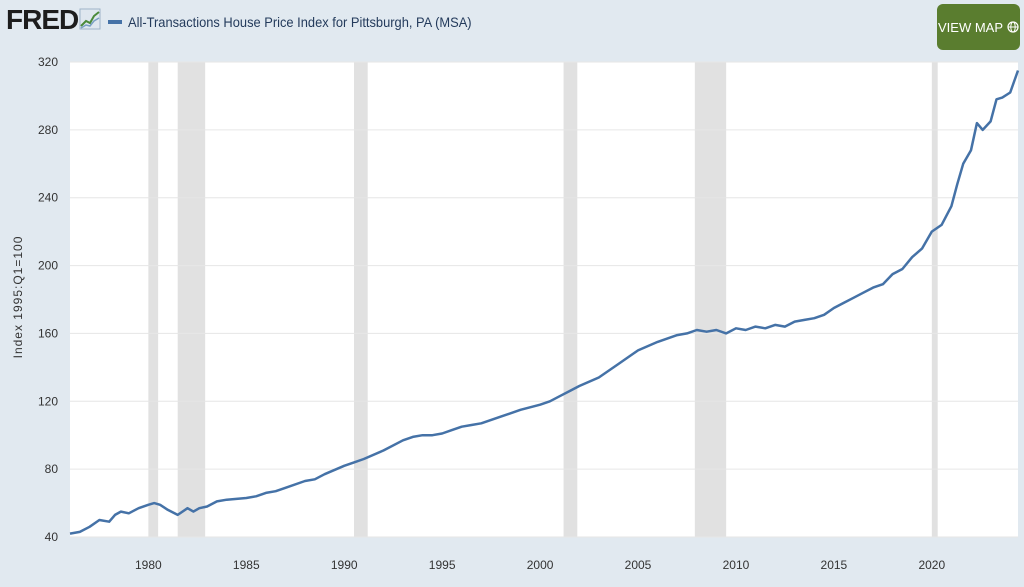 The image size is (1024, 587). What do you see at coordinates (148, 565) in the screenshot?
I see `x-tick-1980: 1980` at bounding box center [148, 565].